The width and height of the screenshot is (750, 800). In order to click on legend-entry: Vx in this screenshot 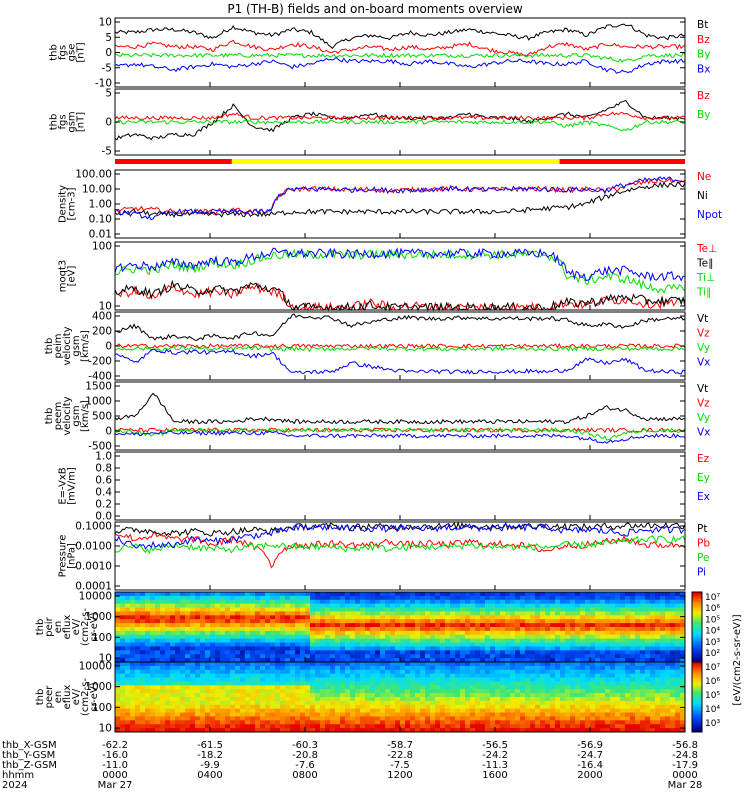, I will do `click(703, 363)`.